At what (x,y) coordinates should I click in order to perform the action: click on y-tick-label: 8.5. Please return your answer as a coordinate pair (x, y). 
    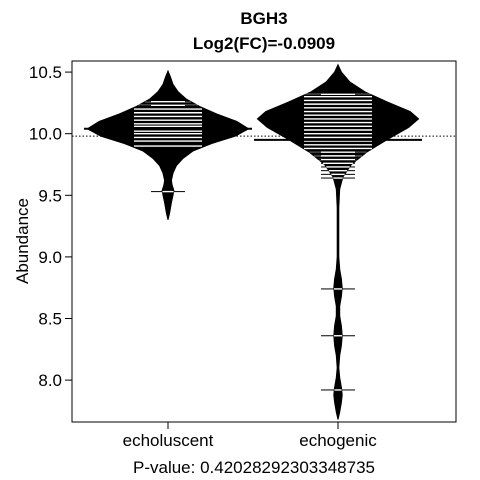
    Looking at the image, I should click on (50, 319).